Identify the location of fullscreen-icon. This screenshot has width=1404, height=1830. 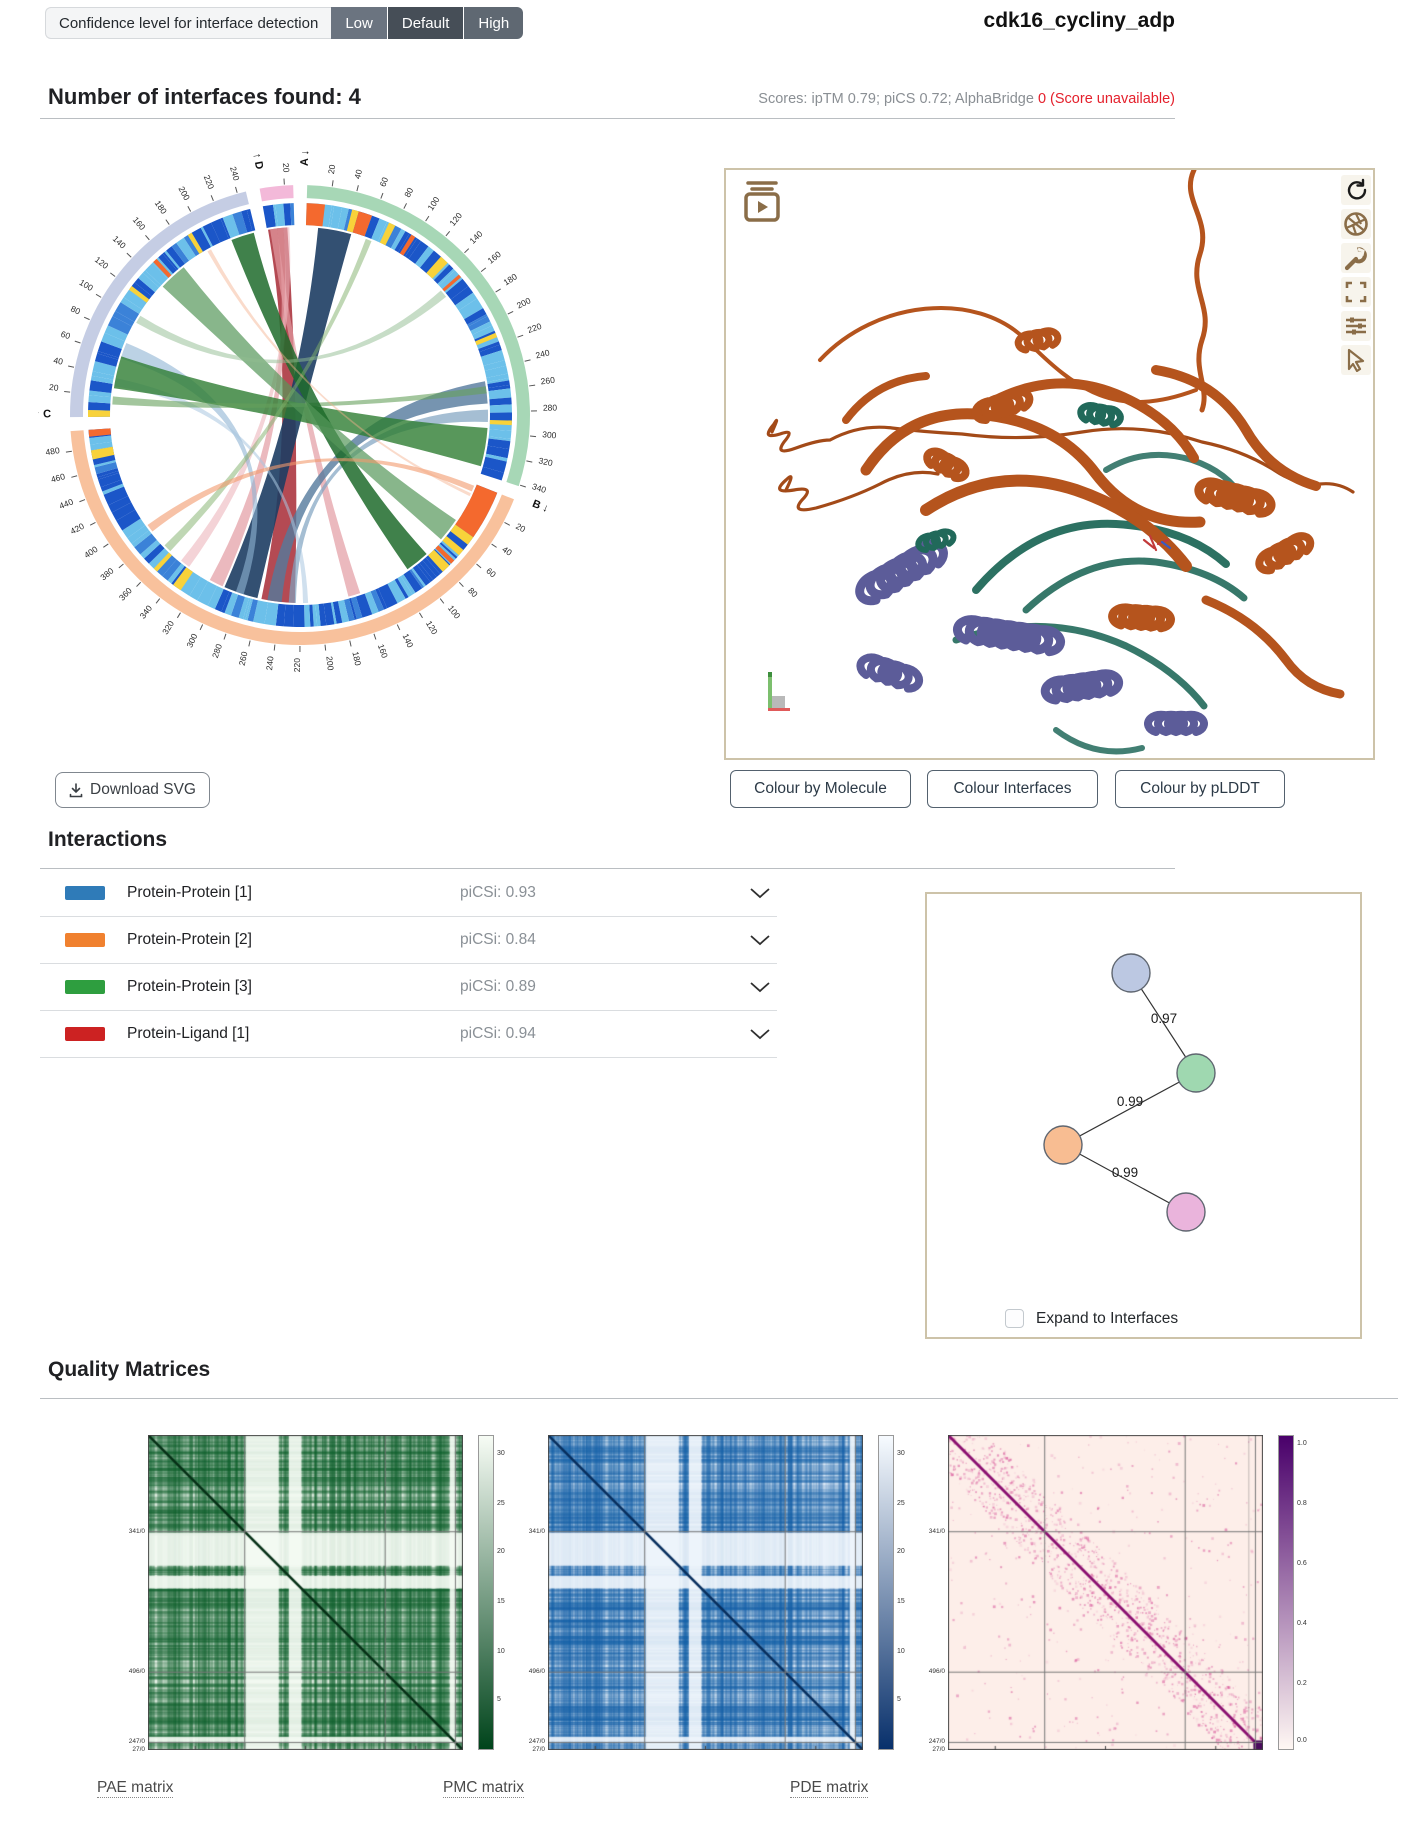
(1356, 292).